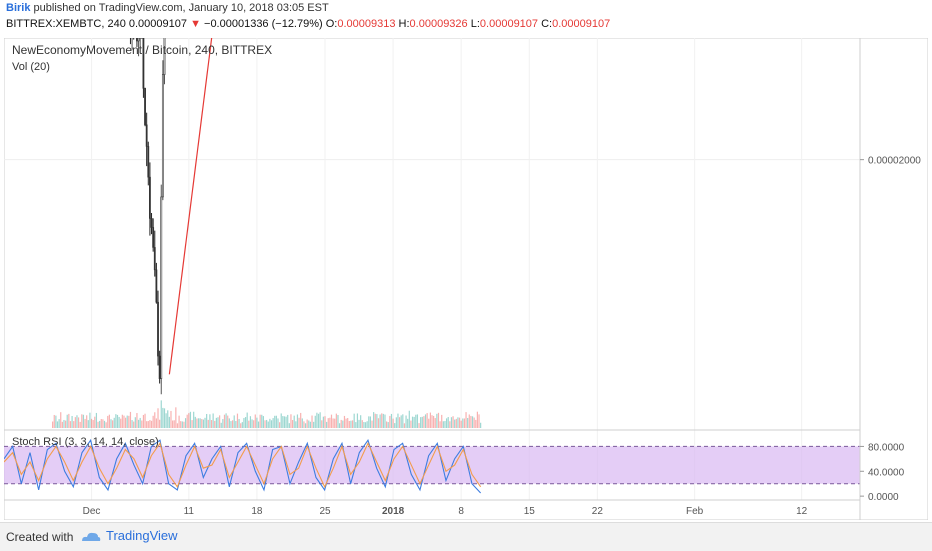 This screenshot has height=551, width=932. I want to click on low-value: 0.00009107, so click(509, 24).